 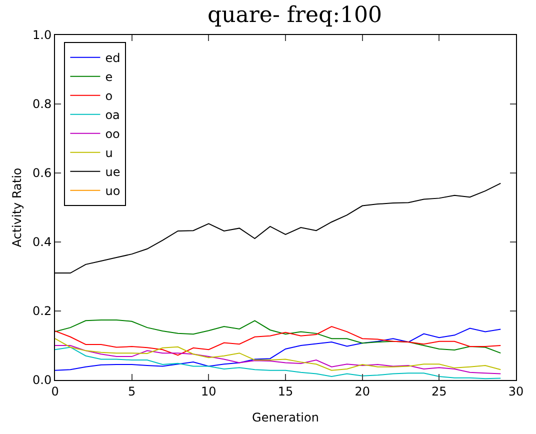 I want to click on y-axis-title: Activity Ratio, so click(x=17, y=208).